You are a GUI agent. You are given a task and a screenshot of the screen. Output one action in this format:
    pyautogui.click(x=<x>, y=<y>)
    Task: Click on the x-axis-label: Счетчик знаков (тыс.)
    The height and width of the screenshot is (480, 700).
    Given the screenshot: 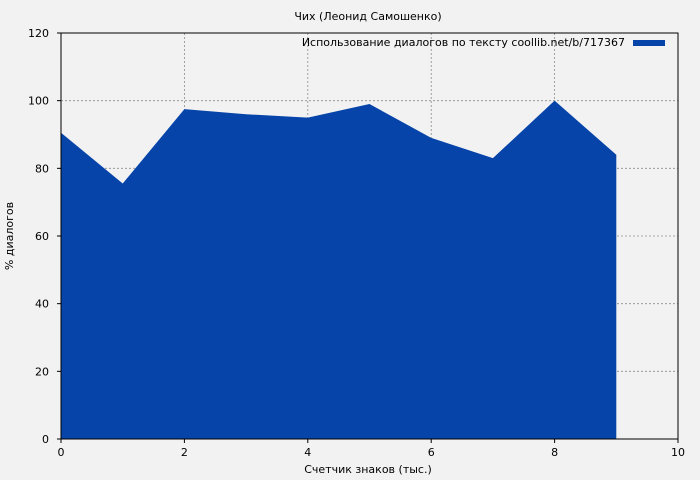 What is the action you would take?
    pyautogui.click(x=368, y=469)
    